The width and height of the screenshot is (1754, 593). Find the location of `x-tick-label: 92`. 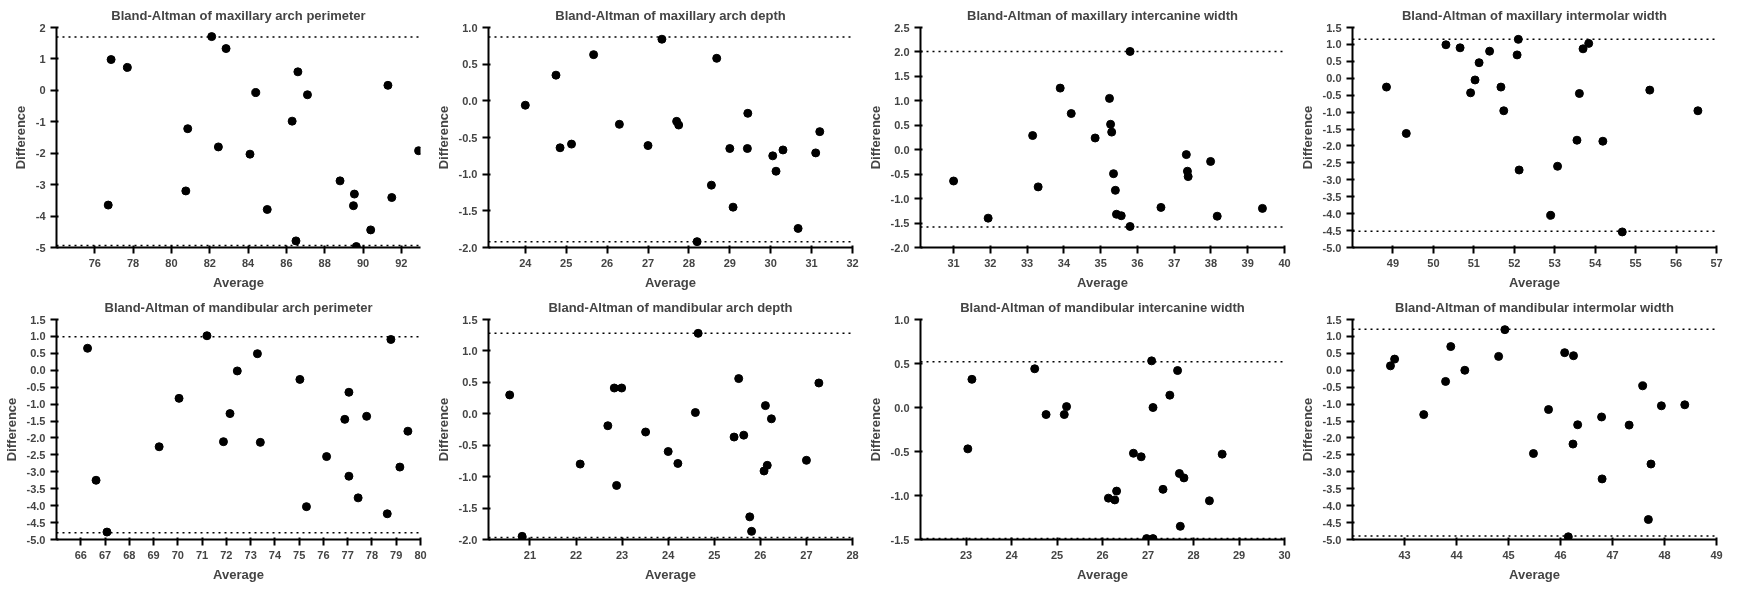

x-tick-label: 92 is located at coordinates (401, 262).